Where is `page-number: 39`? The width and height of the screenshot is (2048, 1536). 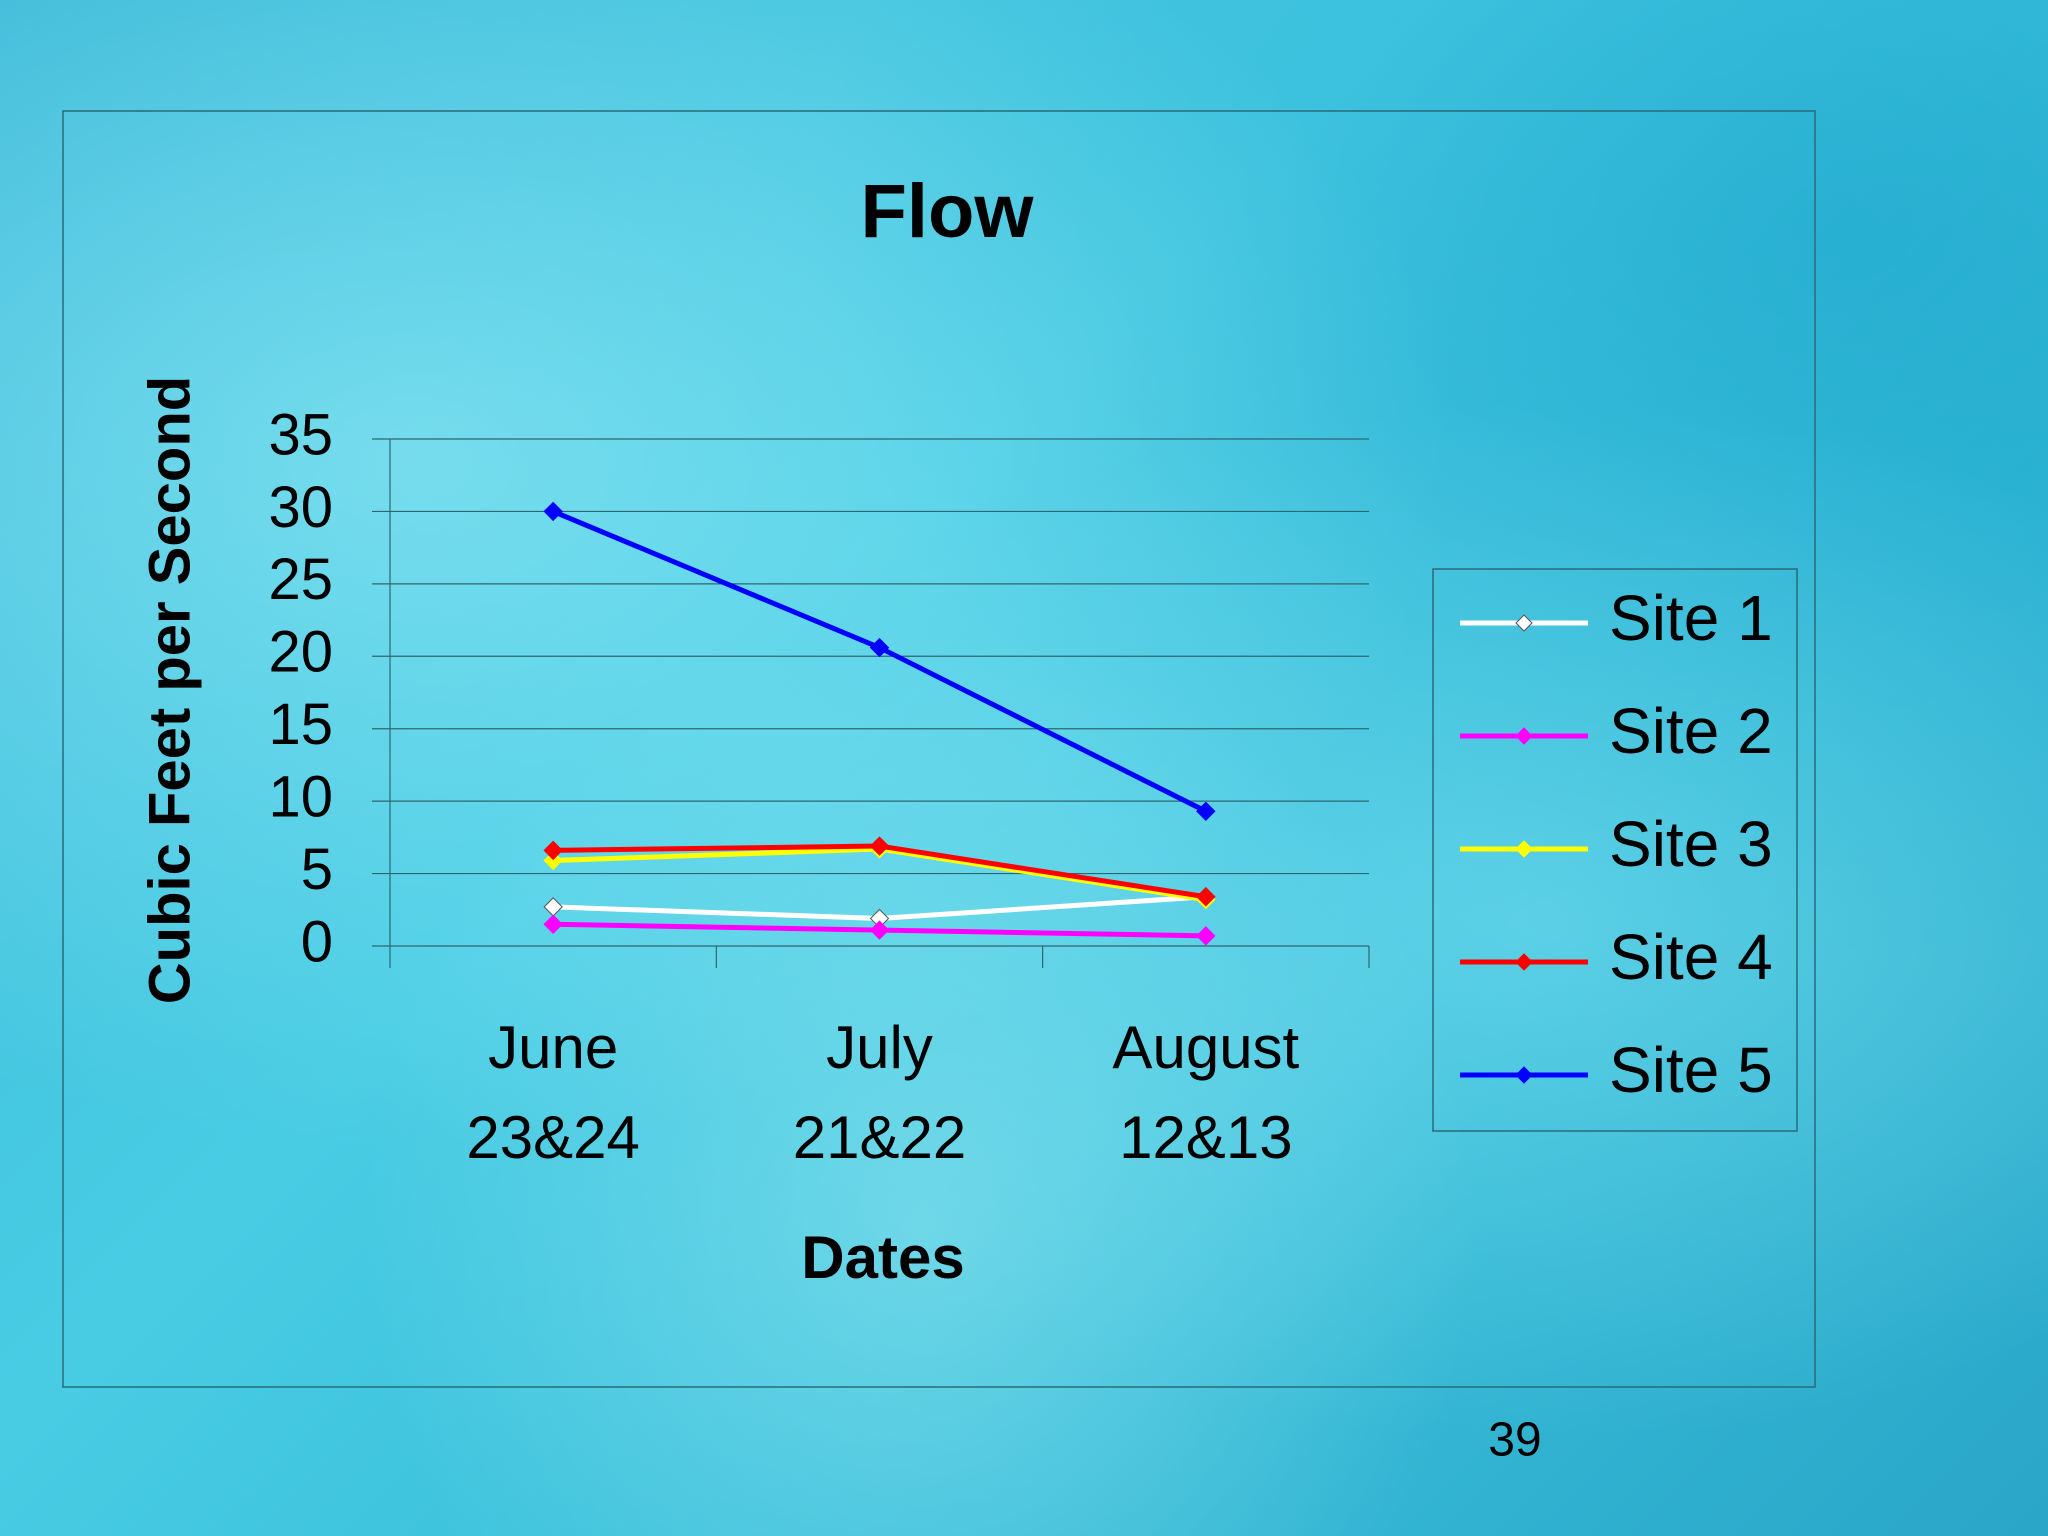 page-number: 39 is located at coordinates (1514, 1440).